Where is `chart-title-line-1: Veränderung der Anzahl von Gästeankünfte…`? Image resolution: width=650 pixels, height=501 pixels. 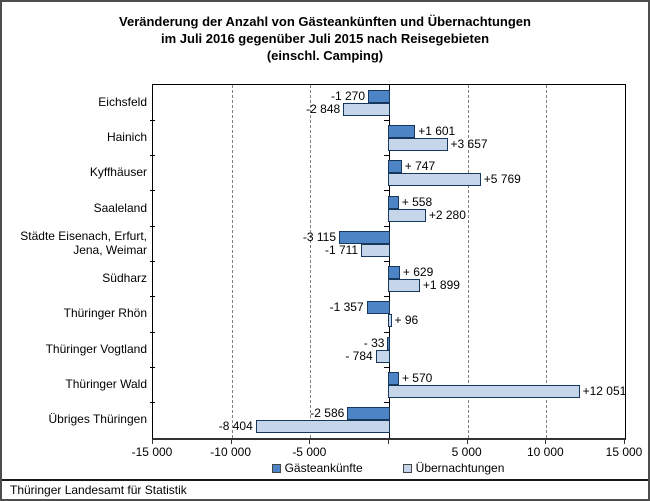 chart-title-line-1: Veränderung der Anzahl von Gästeankünfte… is located at coordinates (325, 21).